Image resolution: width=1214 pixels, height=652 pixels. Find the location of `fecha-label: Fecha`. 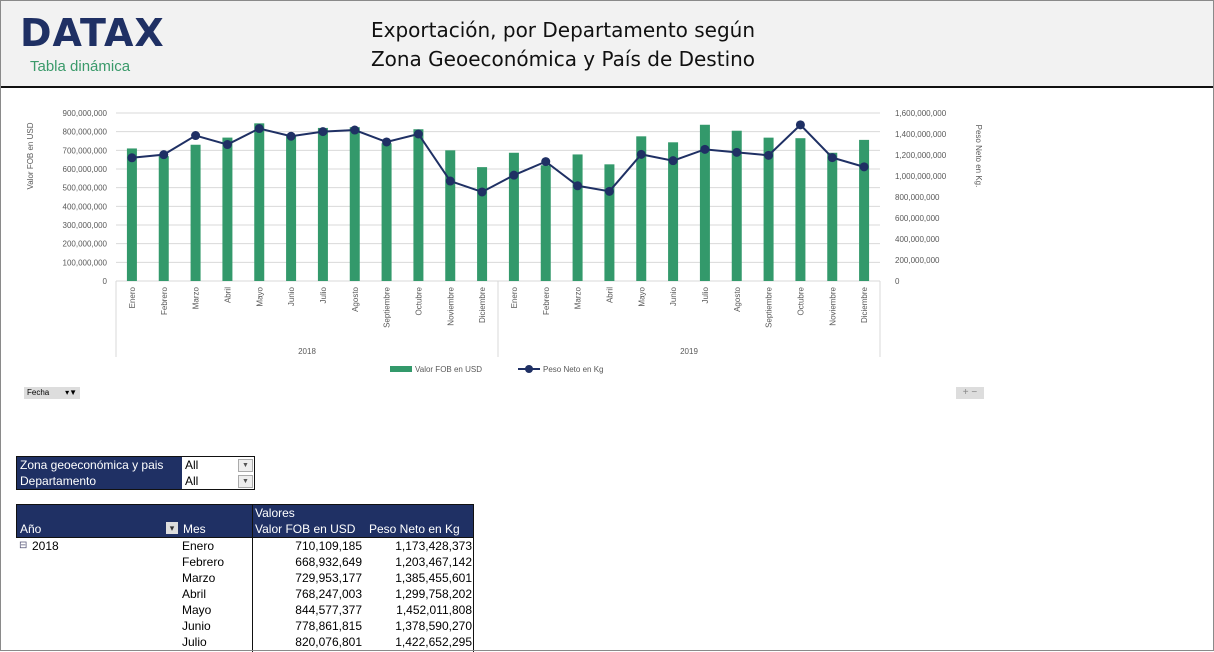

fecha-label: Fecha is located at coordinates (38, 392).